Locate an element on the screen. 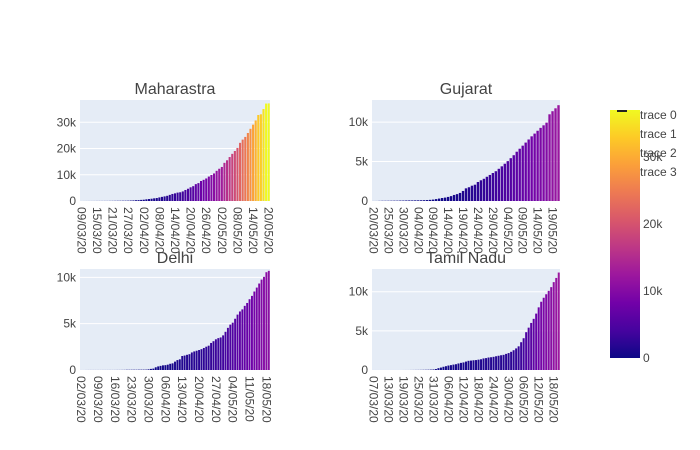  x-tick-label: 18/05/20 is located at coordinates (554, 399).